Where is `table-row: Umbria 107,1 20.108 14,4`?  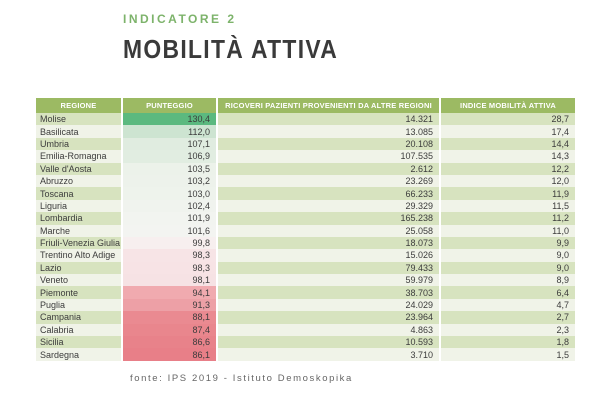
table-row: Umbria 107,1 20.108 14,4 is located at coordinates (305, 144).